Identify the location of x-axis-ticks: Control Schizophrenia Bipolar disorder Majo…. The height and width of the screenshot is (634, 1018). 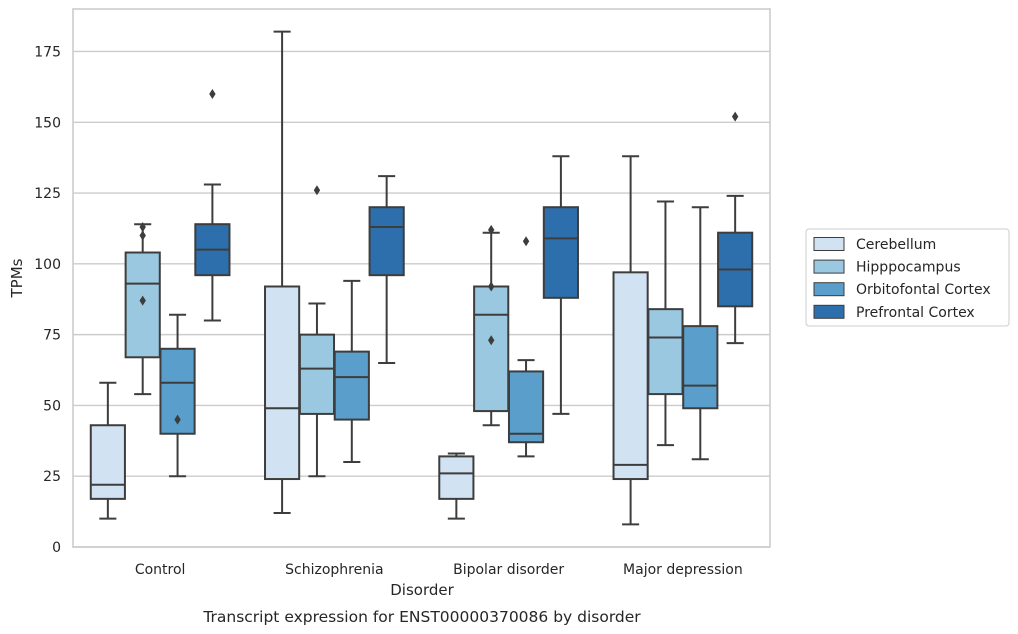
(439, 570).